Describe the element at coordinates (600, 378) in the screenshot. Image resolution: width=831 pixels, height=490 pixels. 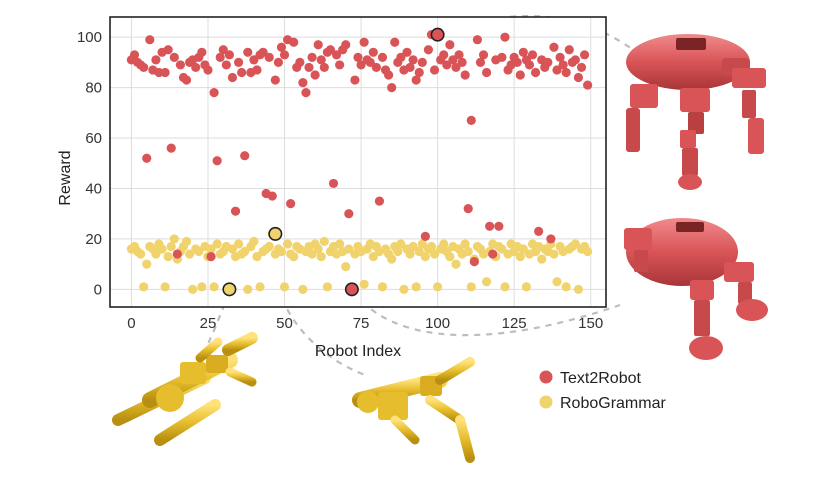
I see `legend-label-text2robot: Text2Robot` at that location.